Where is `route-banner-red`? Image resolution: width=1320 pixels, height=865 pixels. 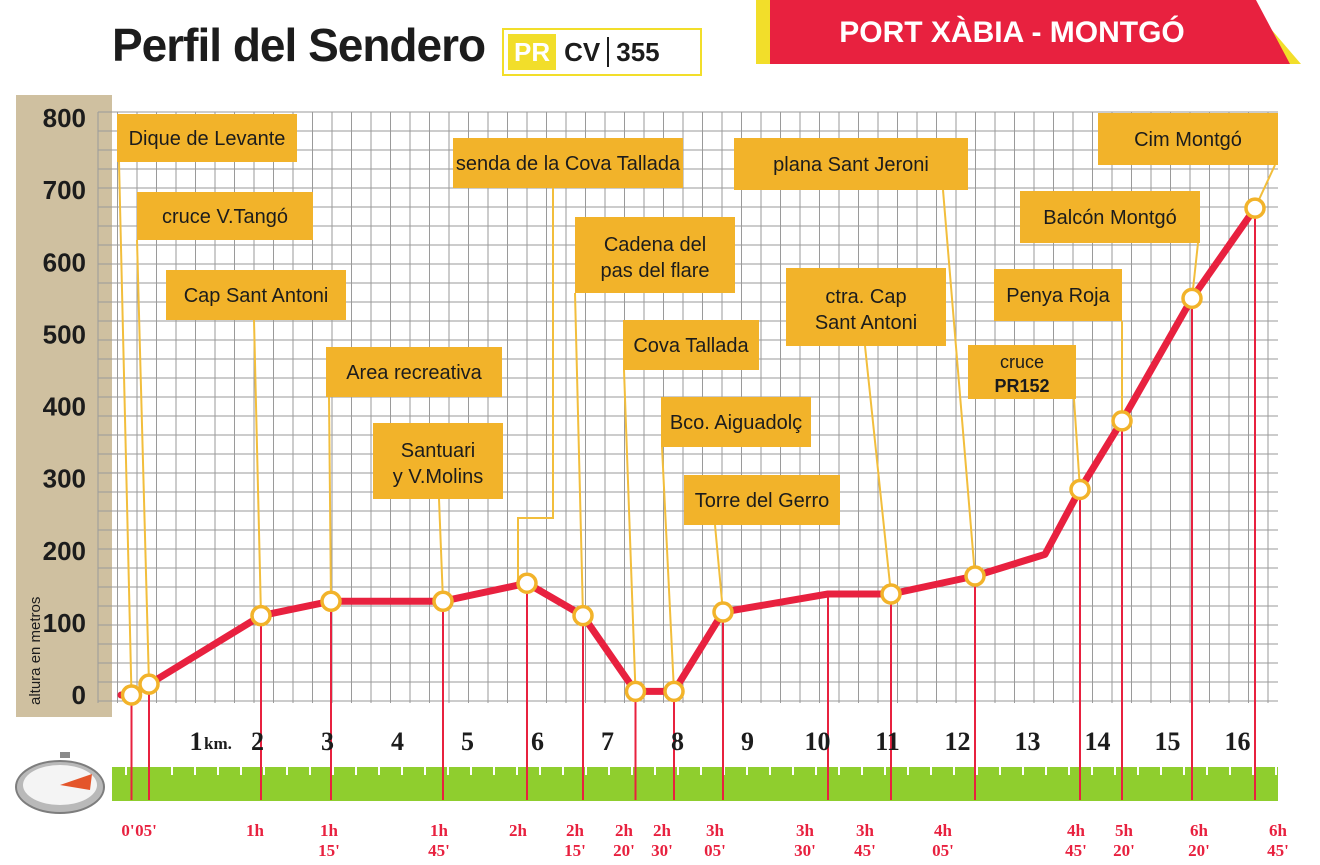 route-banner-red is located at coordinates (1030, 32).